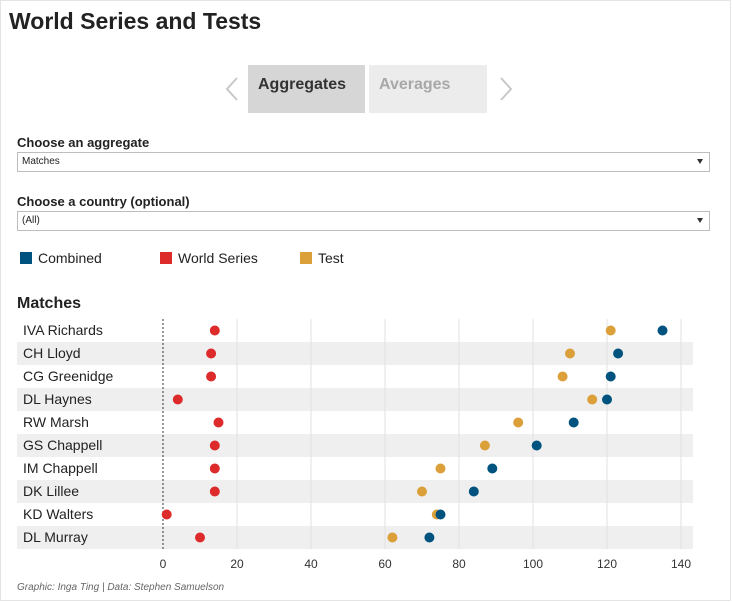  Describe the element at coordinates (60, 468) in the screenshot. I see `row-label: IM Chappell` at that location.